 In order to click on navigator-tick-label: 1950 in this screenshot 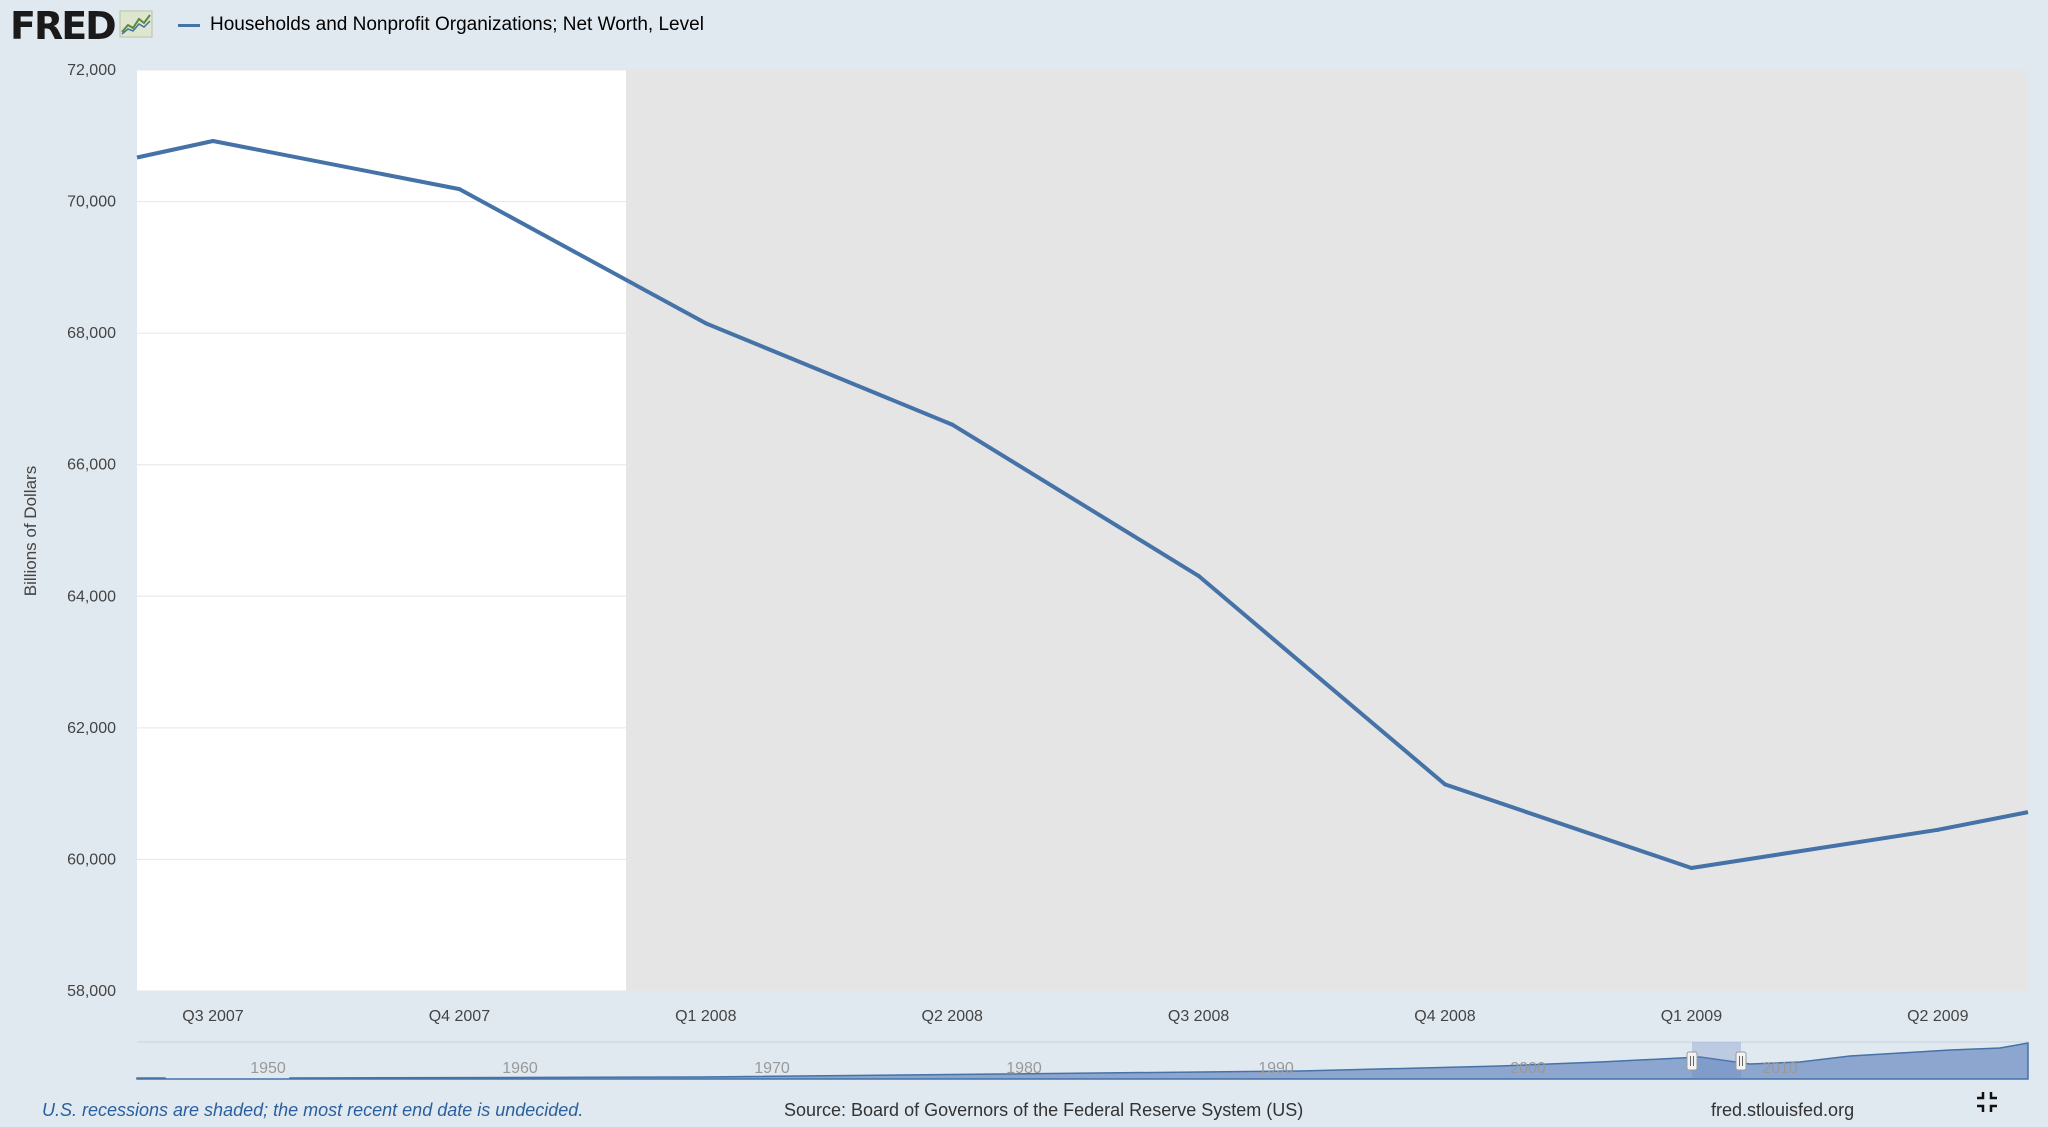, I will do `click(268, 1068)`.